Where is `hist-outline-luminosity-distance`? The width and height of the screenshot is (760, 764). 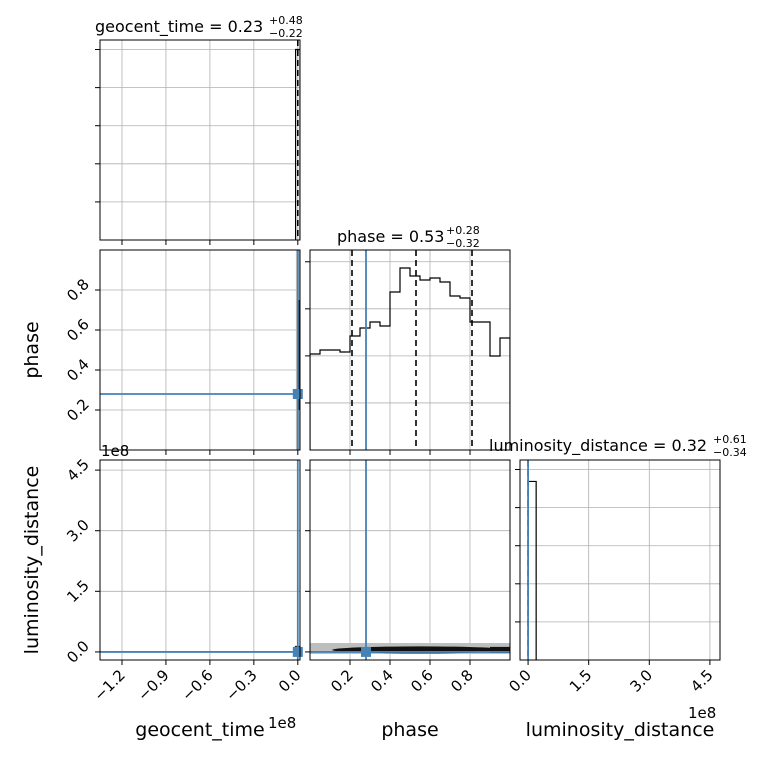
hist-outline-luminosity-distance is located at coordinates (532, 570).